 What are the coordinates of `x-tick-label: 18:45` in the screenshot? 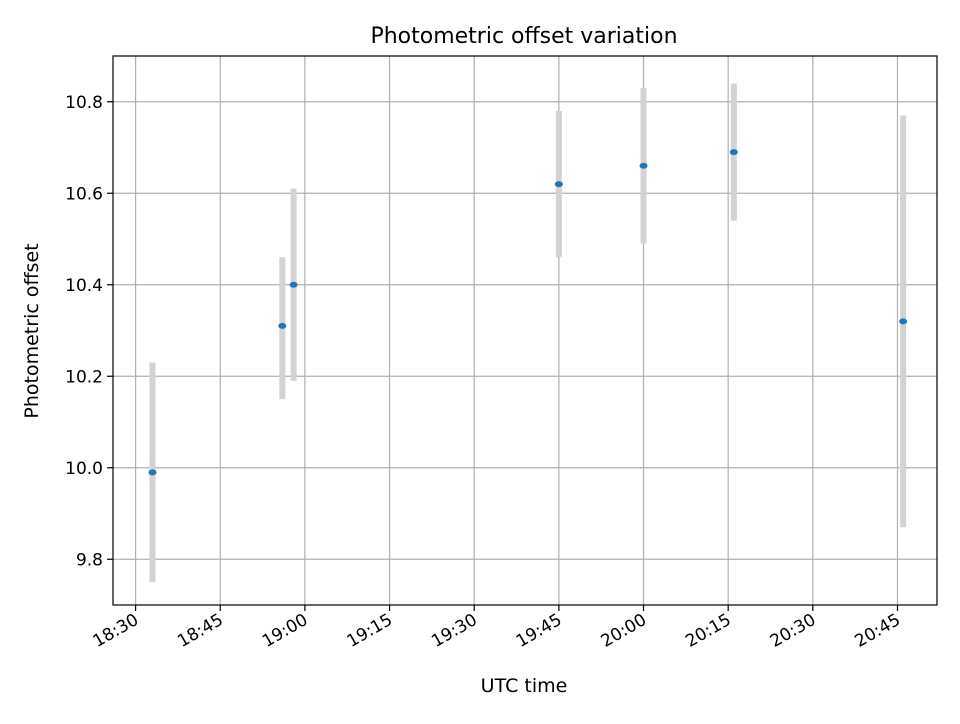 It's located at (200, 631).